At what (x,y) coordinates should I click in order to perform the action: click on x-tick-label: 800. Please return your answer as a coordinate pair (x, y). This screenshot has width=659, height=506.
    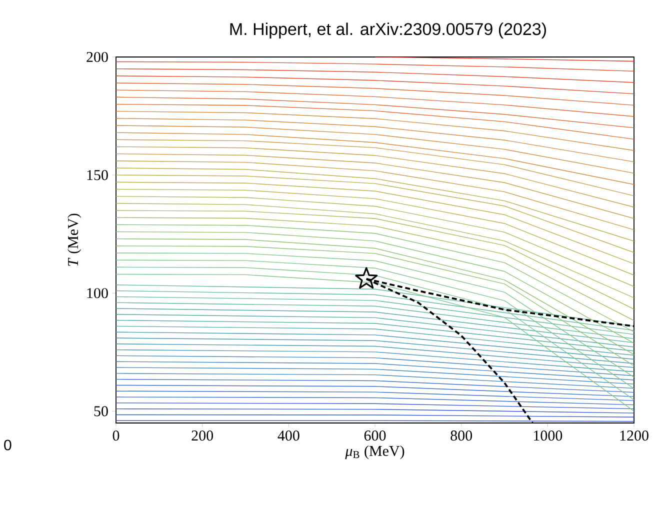
    Looking at the image, I should click on (461, 435).